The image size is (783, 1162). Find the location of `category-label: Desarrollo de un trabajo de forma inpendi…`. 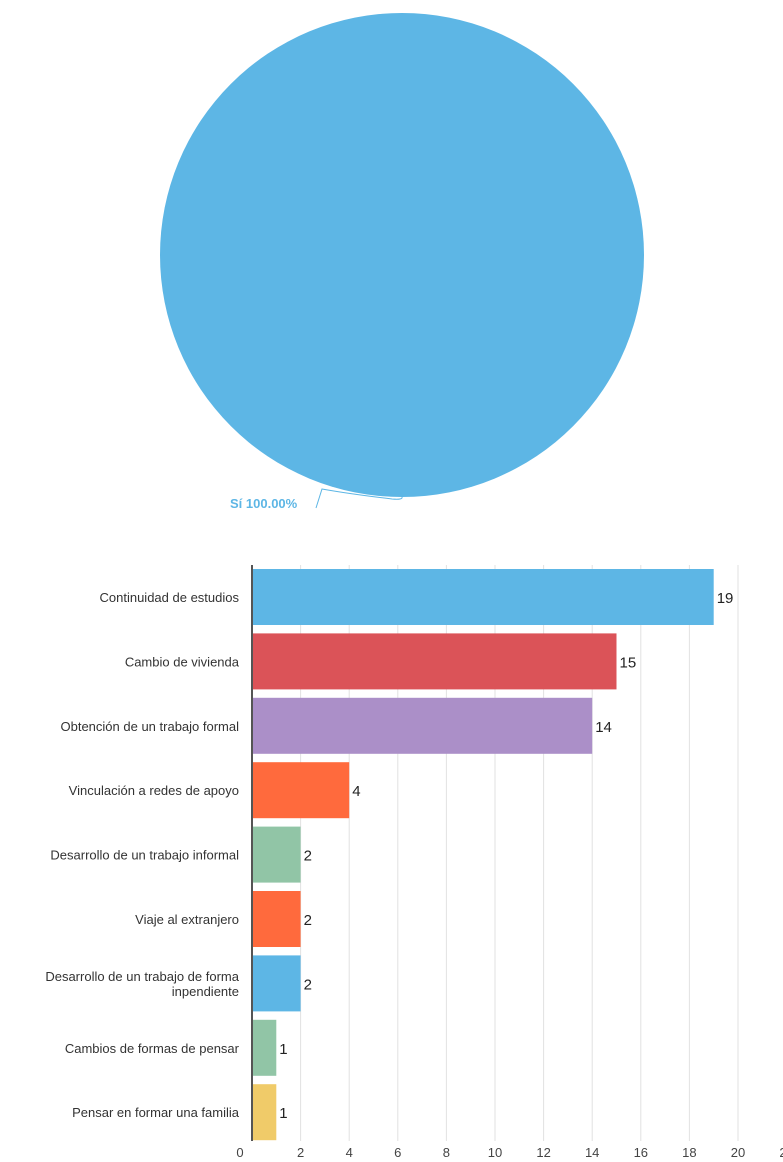

category-label: Desarrollo de un trabajo de forma inpendi… is located at coordinates (142, 984).